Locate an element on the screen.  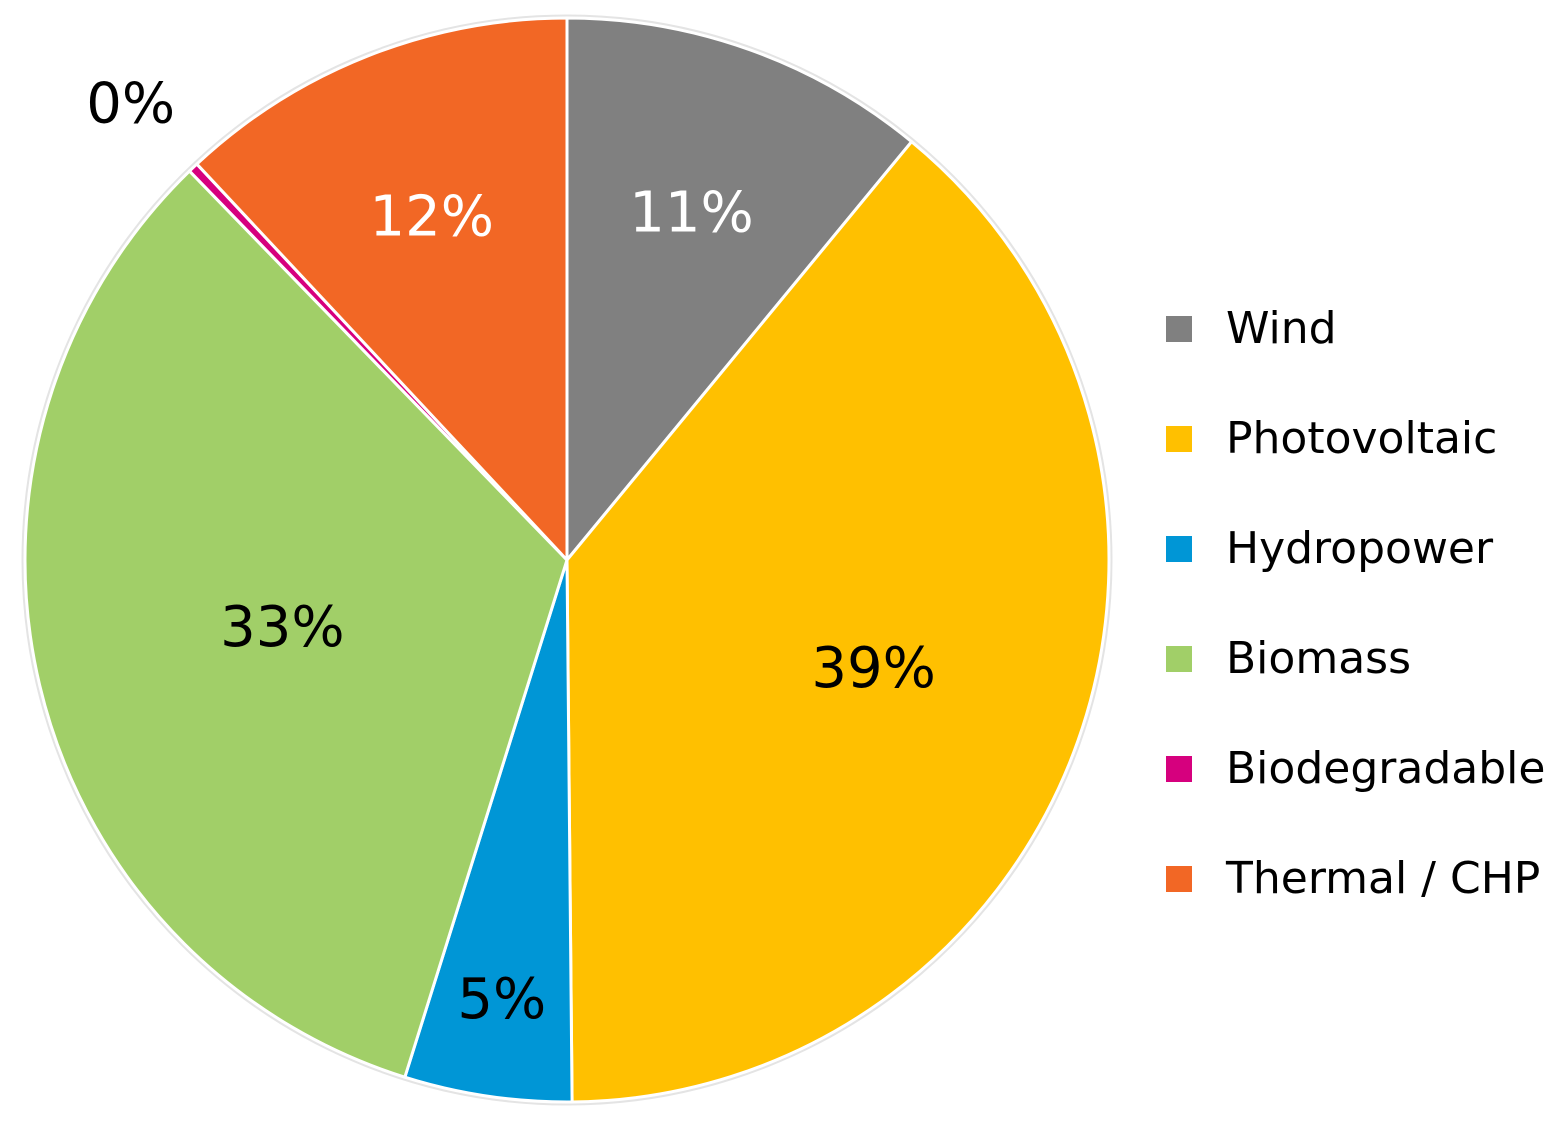
legend-swatch-wind is located at coordinates (1179, 329).